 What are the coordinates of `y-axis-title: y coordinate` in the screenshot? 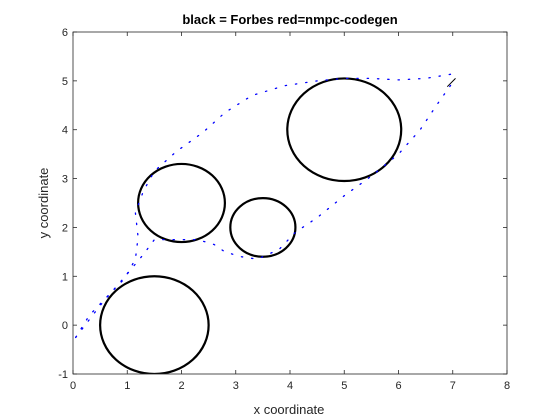 It's located at (43, 203).